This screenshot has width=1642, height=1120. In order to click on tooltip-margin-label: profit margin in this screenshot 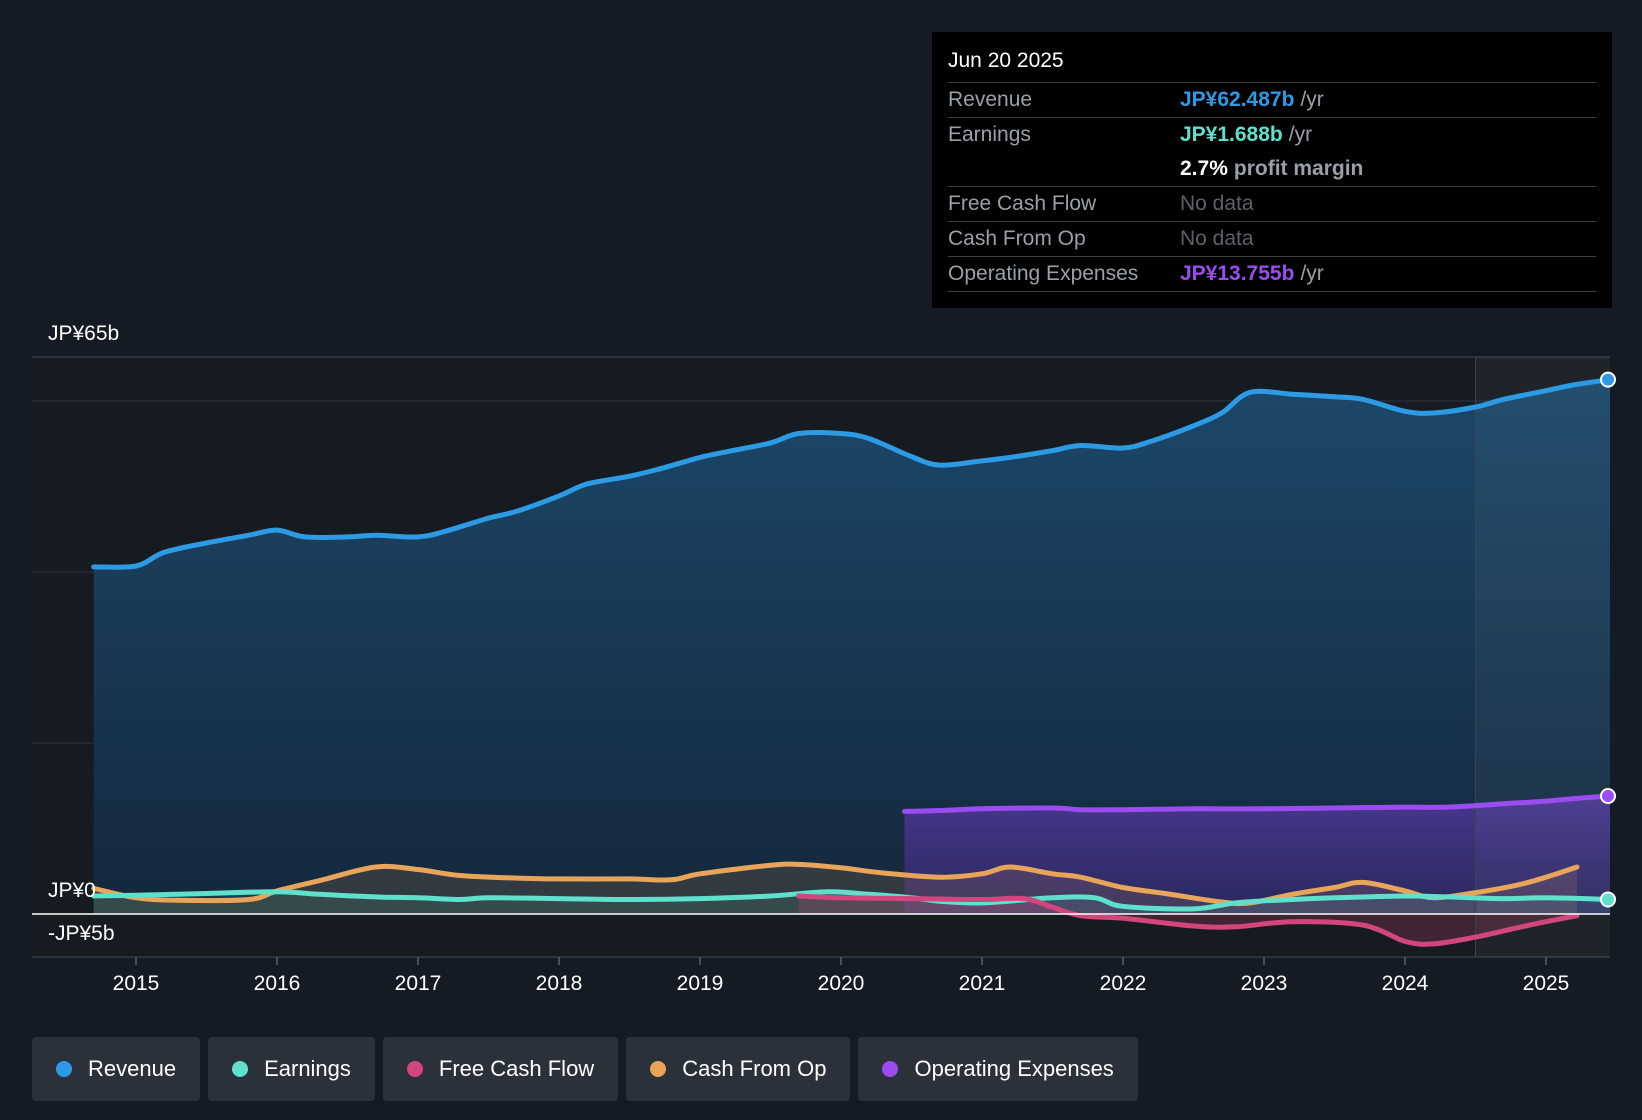, I will do `click(1298, 168)`.